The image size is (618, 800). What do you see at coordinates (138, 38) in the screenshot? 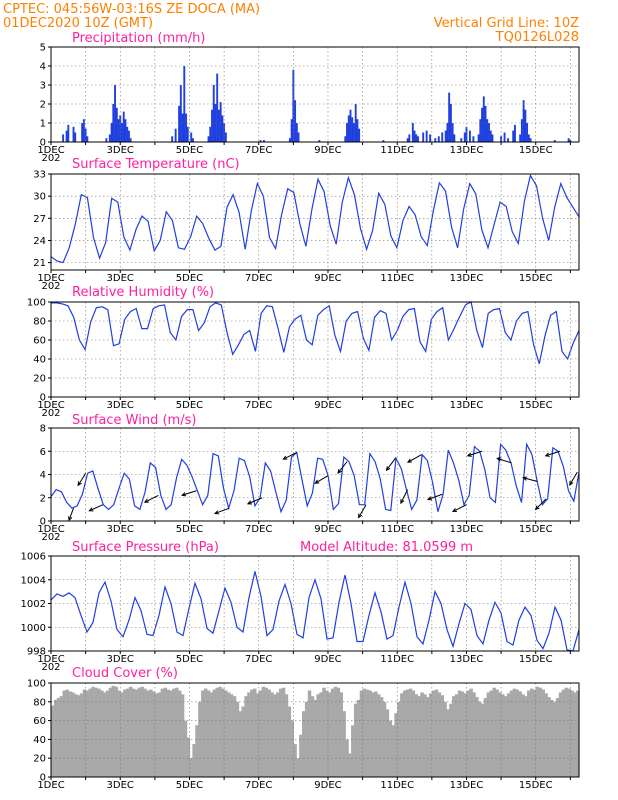
I see `precipitation-title: Precipitation (mm/h)` at bounding box center [138, 38].